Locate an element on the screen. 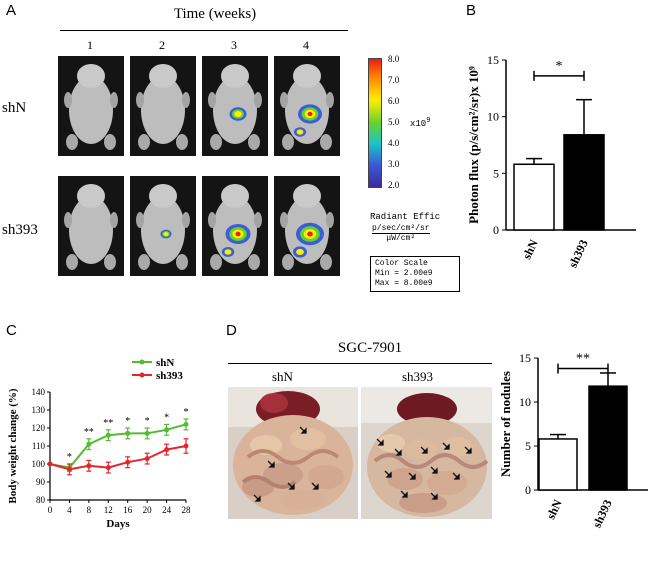 Image resolution: width=650 pixels, height=562 pixels. bar-shN is located at coordinates (558, 464).